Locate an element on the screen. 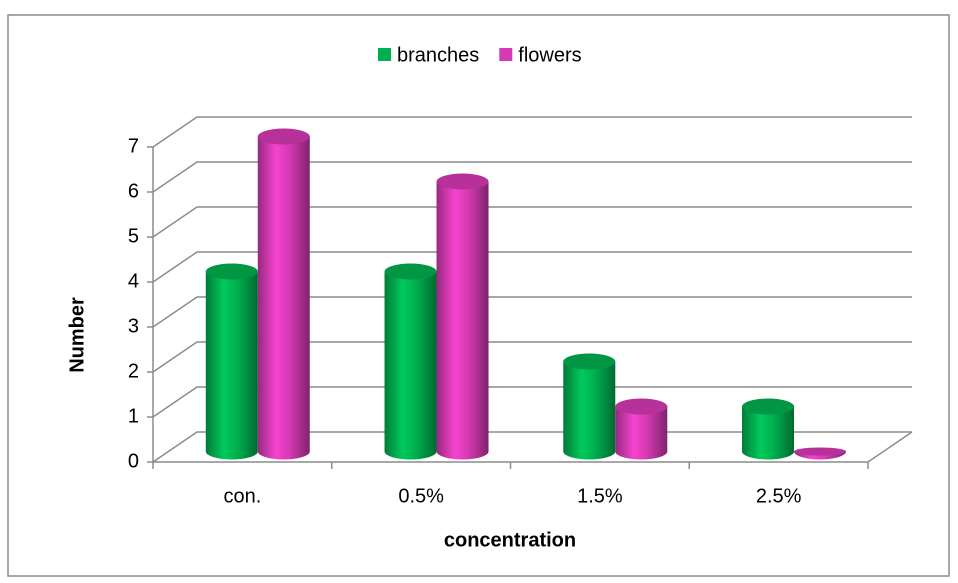 The image size is (958, 583). y-axis-title: Number is located at coordinates (77, 335).